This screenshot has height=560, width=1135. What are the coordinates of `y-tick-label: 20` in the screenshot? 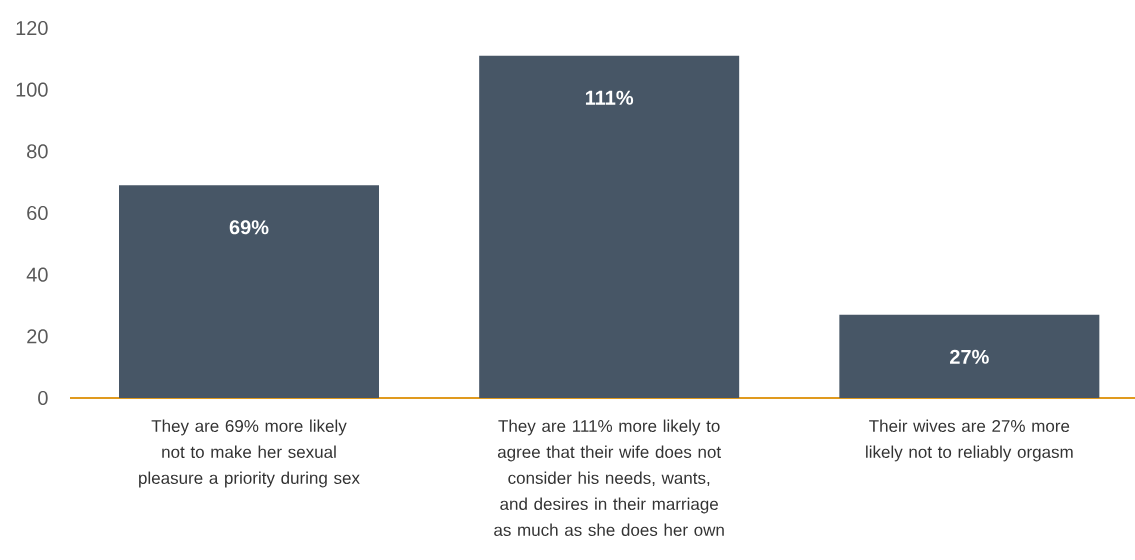 It's located at (37, 336).